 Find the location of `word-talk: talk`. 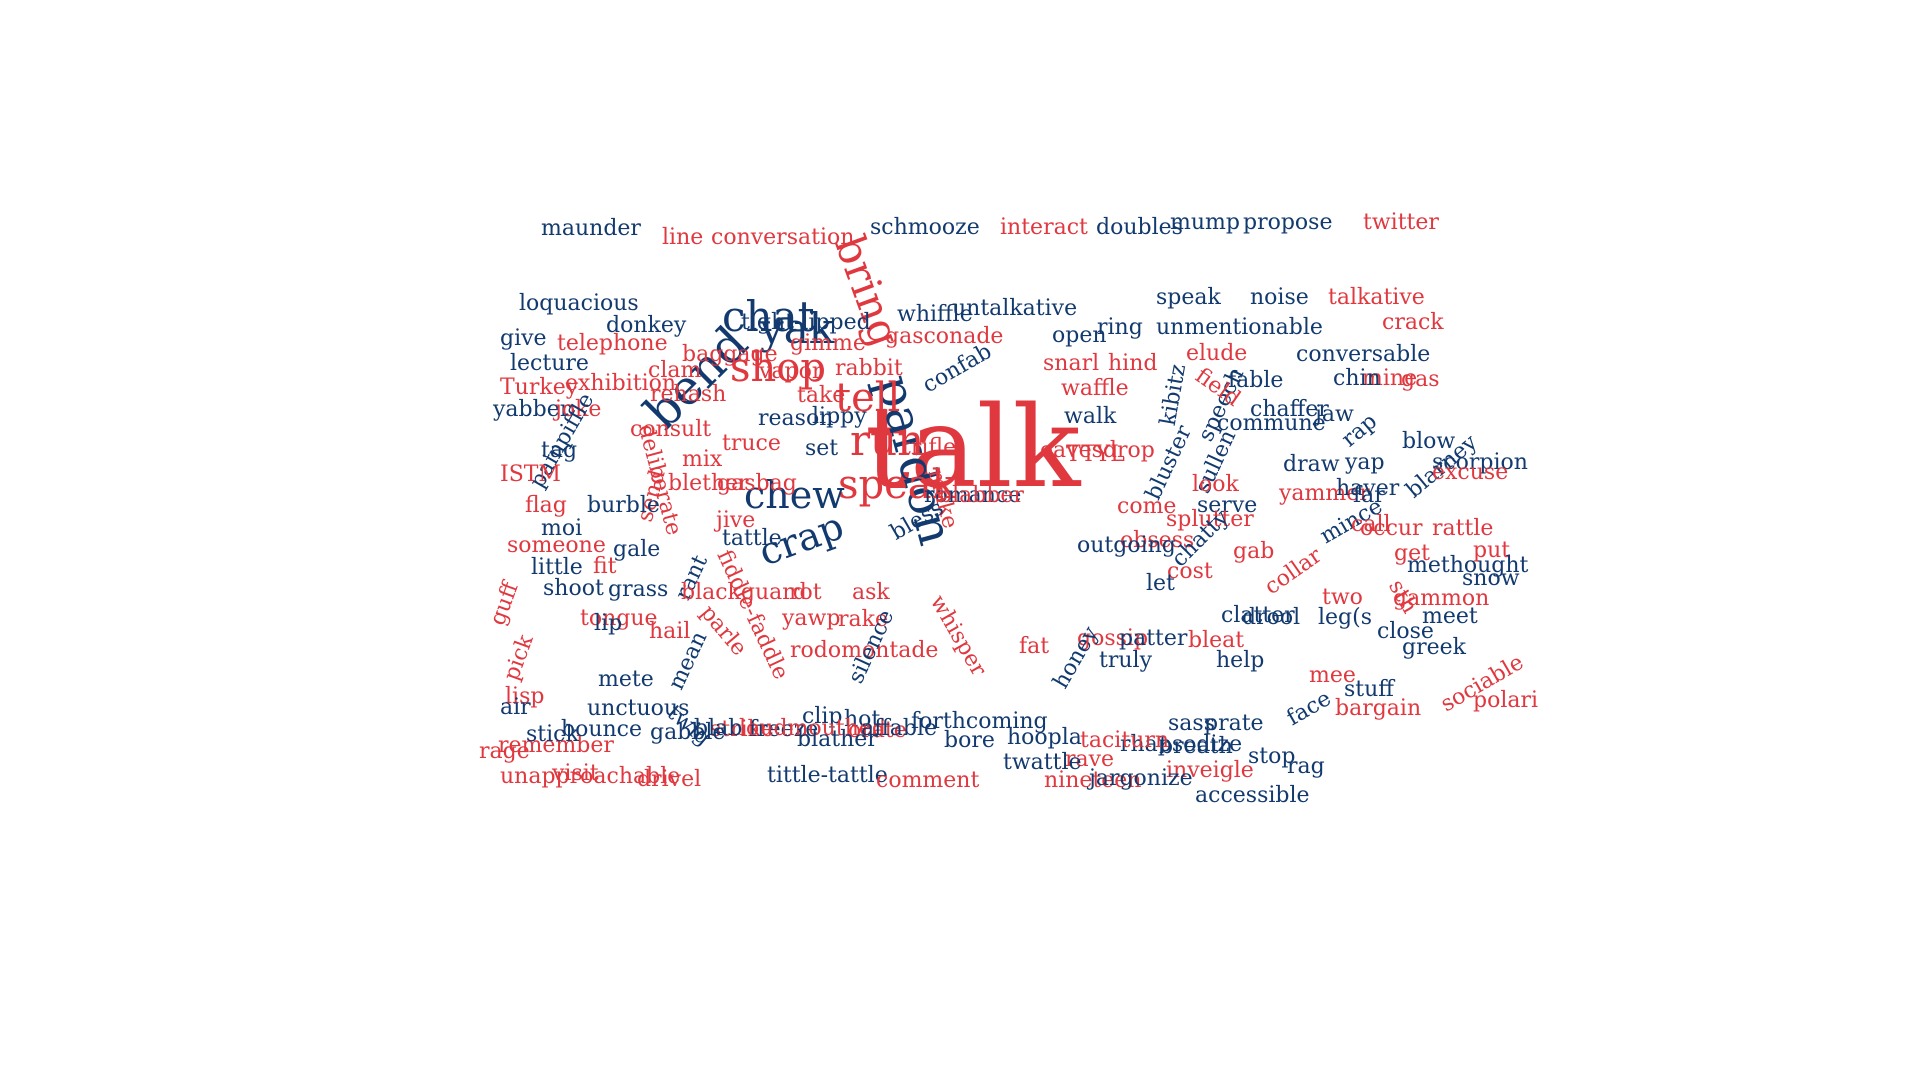

word-talk: talk is located at coordinates (973, 448).